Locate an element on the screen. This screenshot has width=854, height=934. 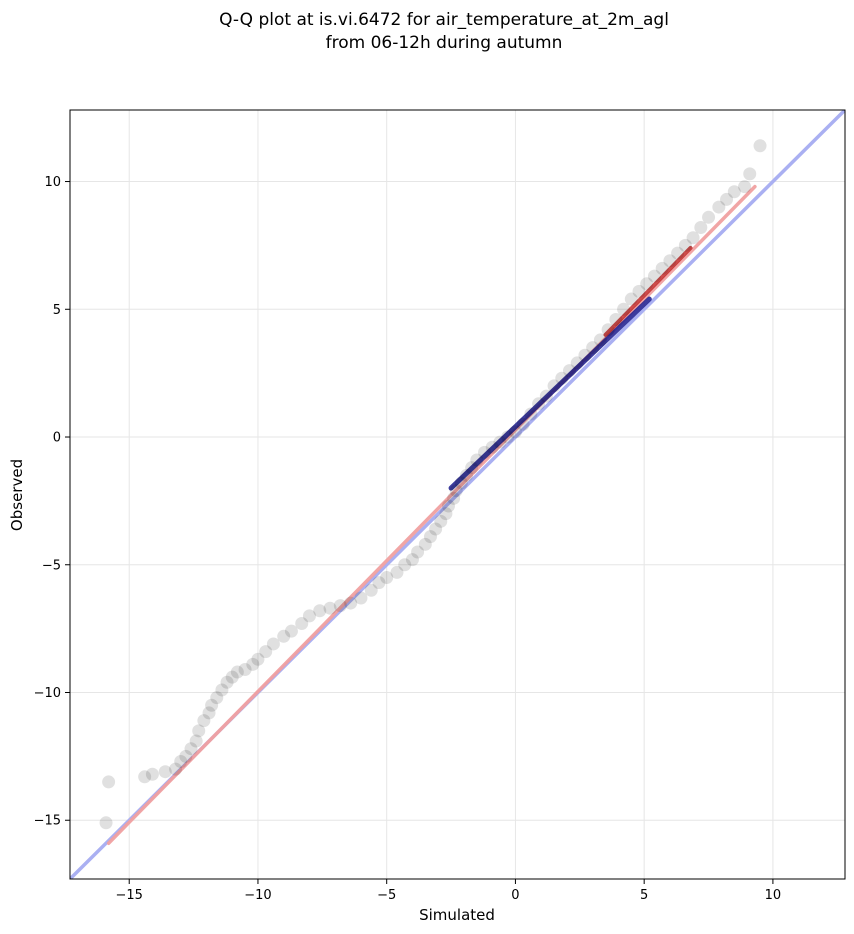
y-tick-label-0: −15 is located at coordinates (47, 821).